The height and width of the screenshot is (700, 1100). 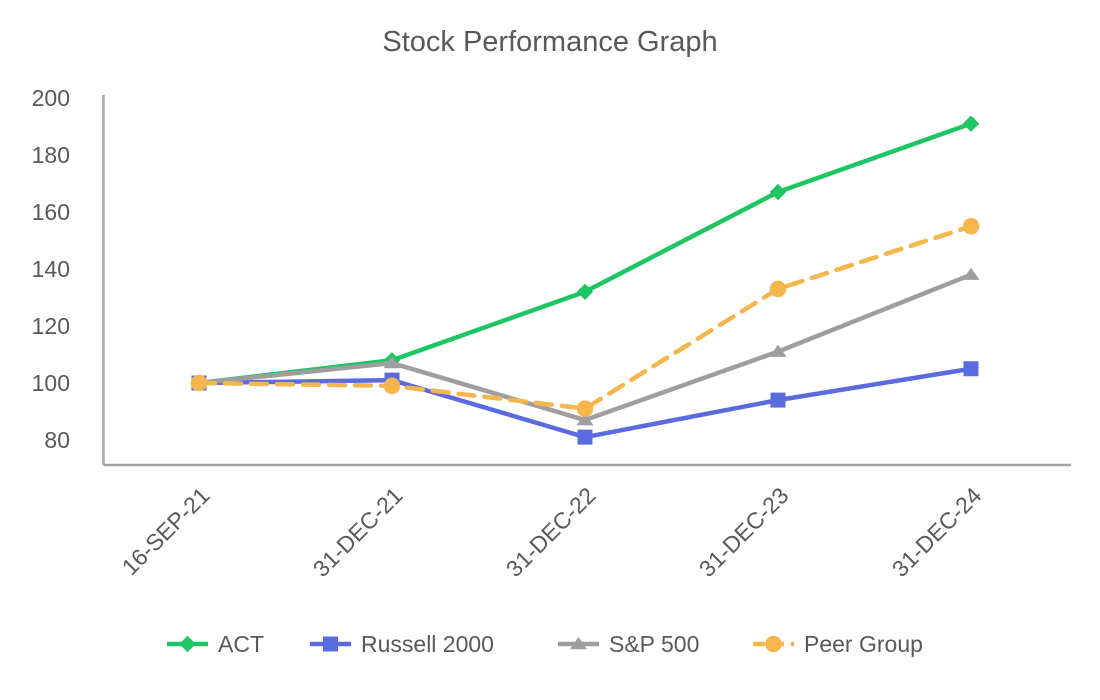 I want to click on y-axis-tick-label: 120, so click(x=51, y=326).